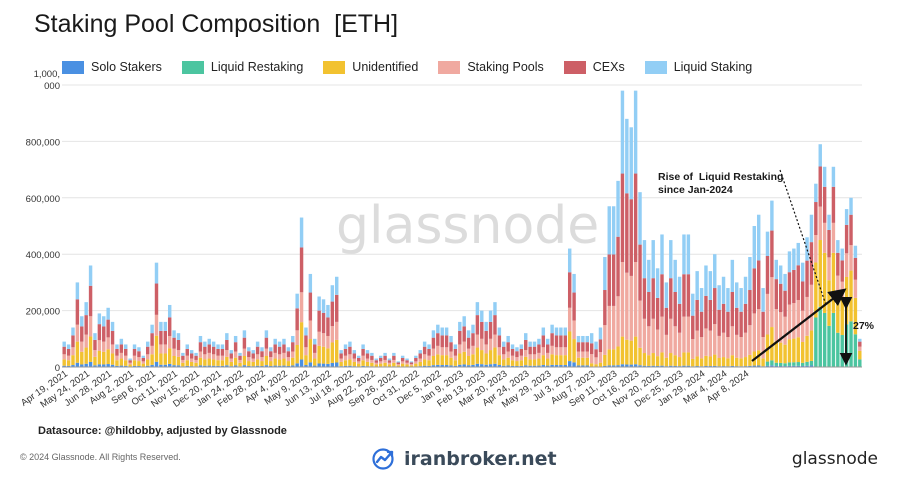  I want to click on annotation-percent: 27%, so click(864, 326).